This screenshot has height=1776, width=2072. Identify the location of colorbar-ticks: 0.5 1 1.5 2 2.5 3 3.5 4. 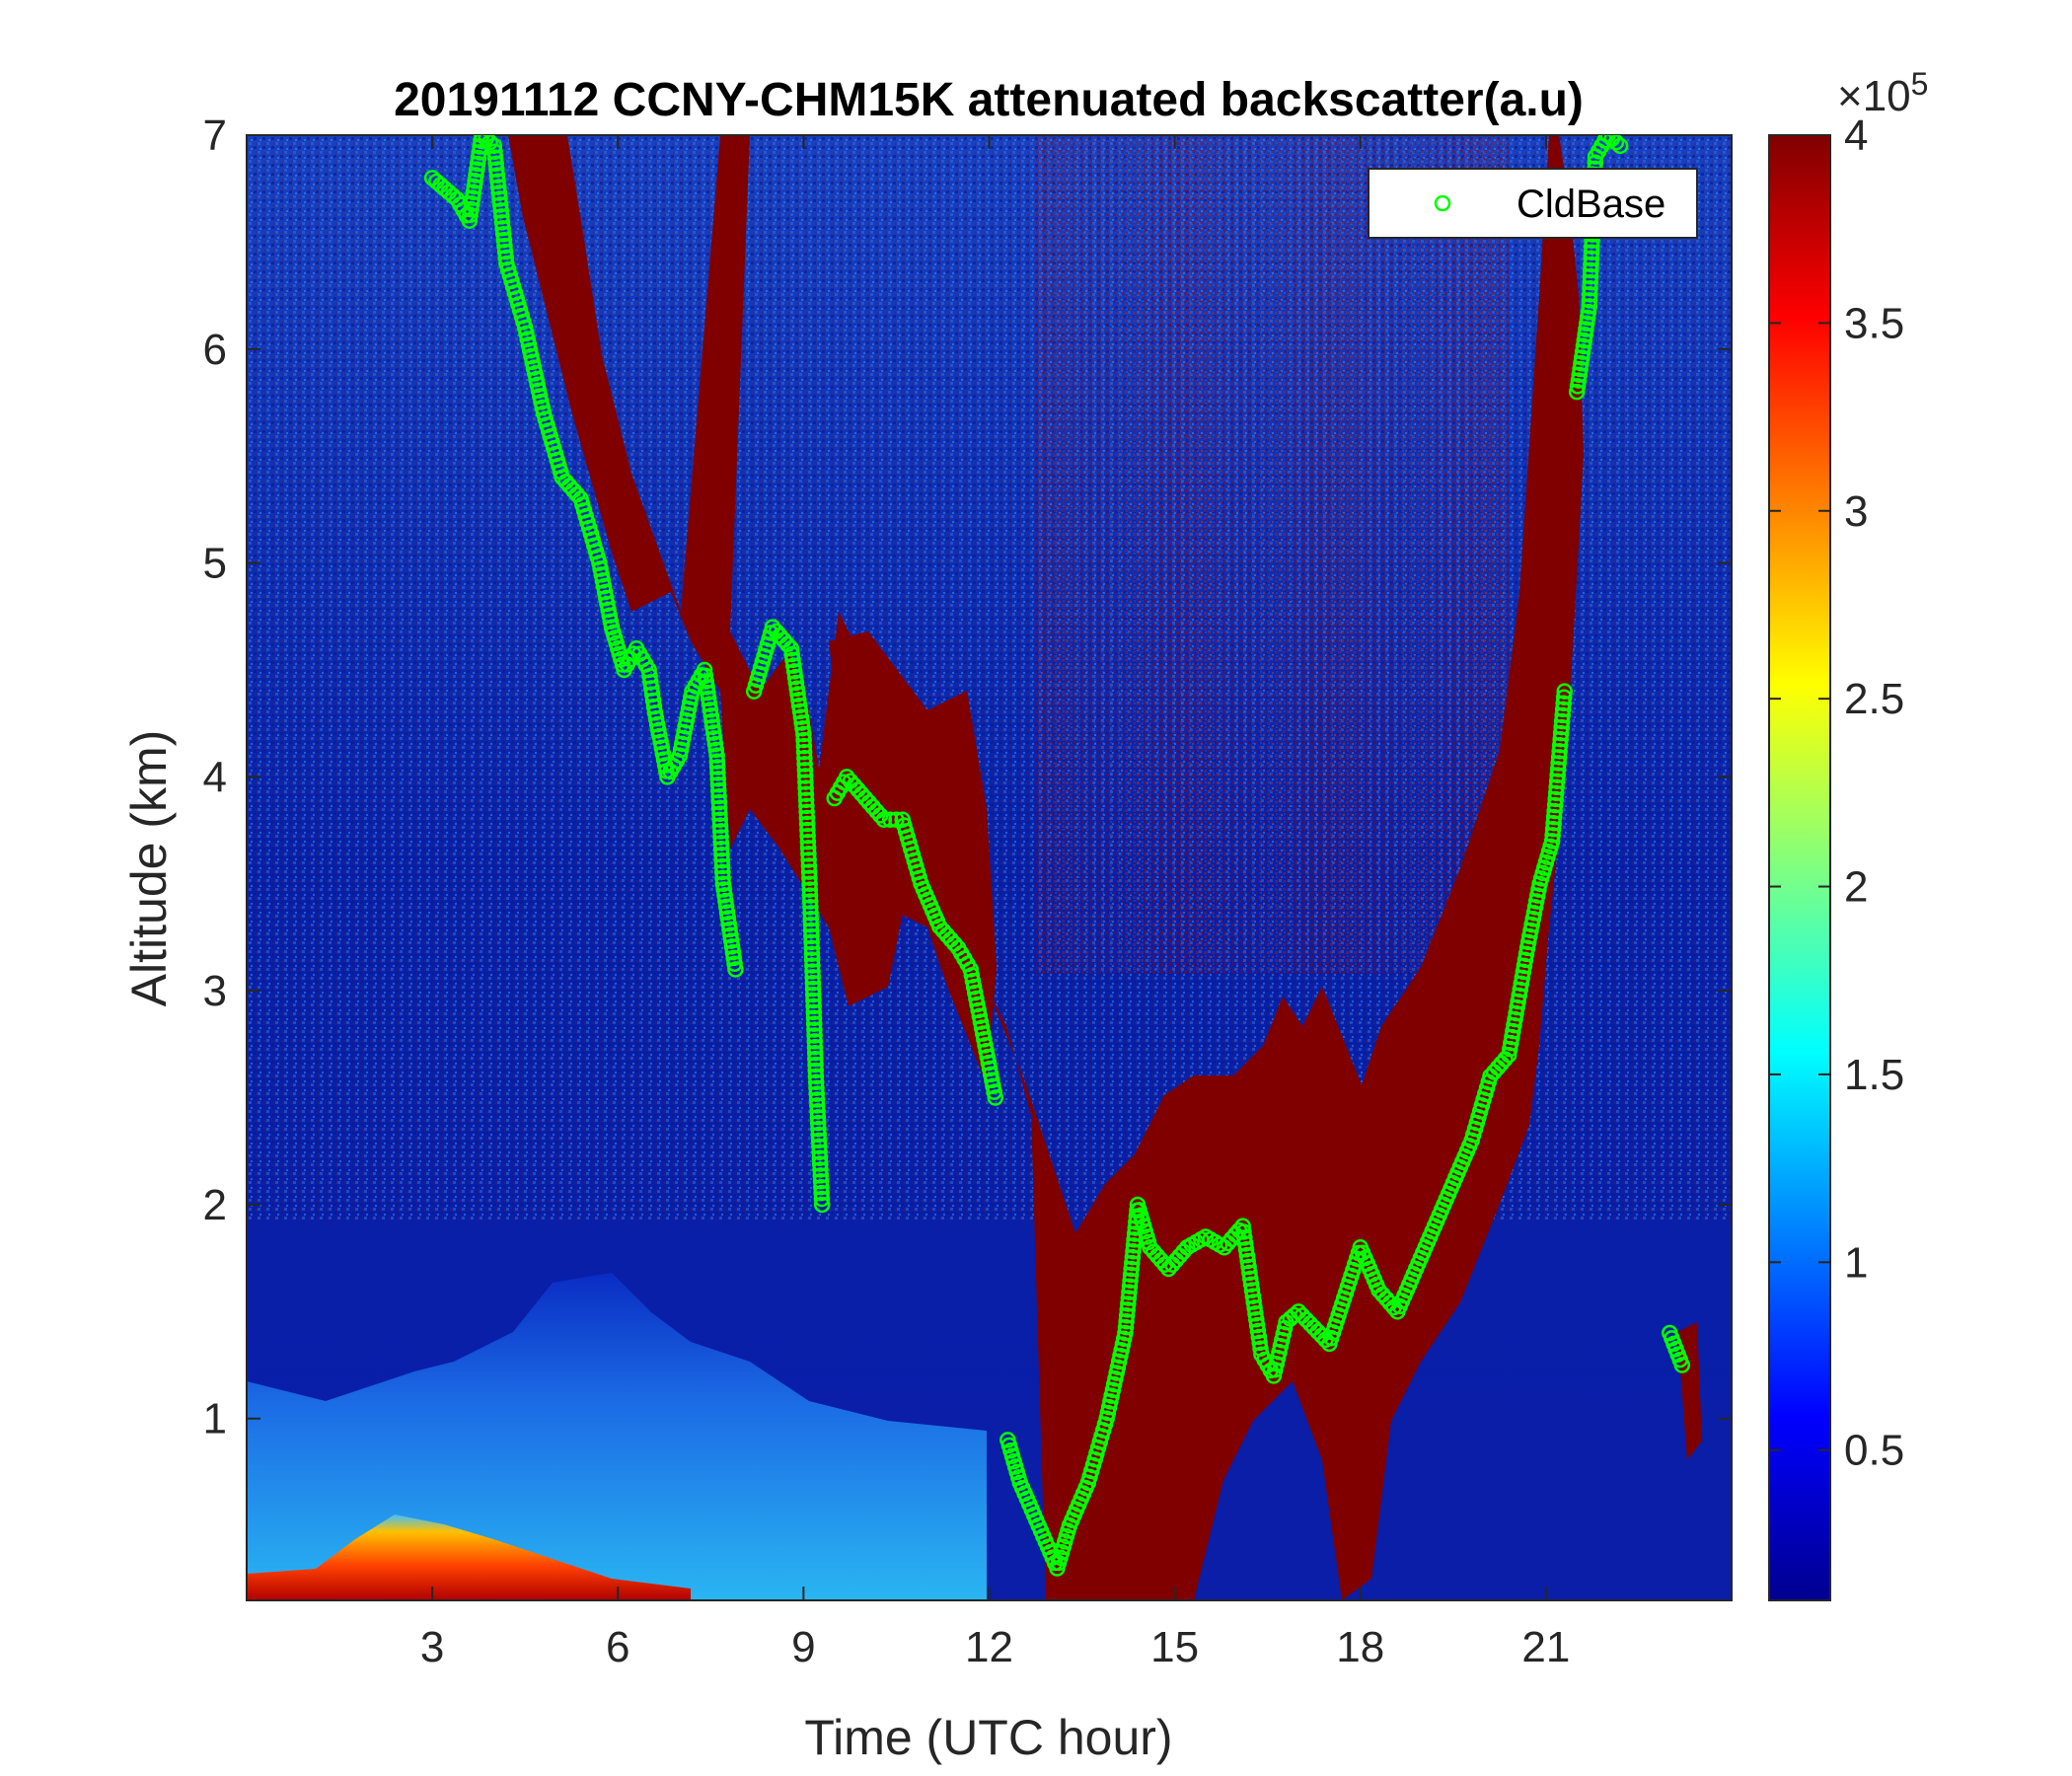
(1837, 793).